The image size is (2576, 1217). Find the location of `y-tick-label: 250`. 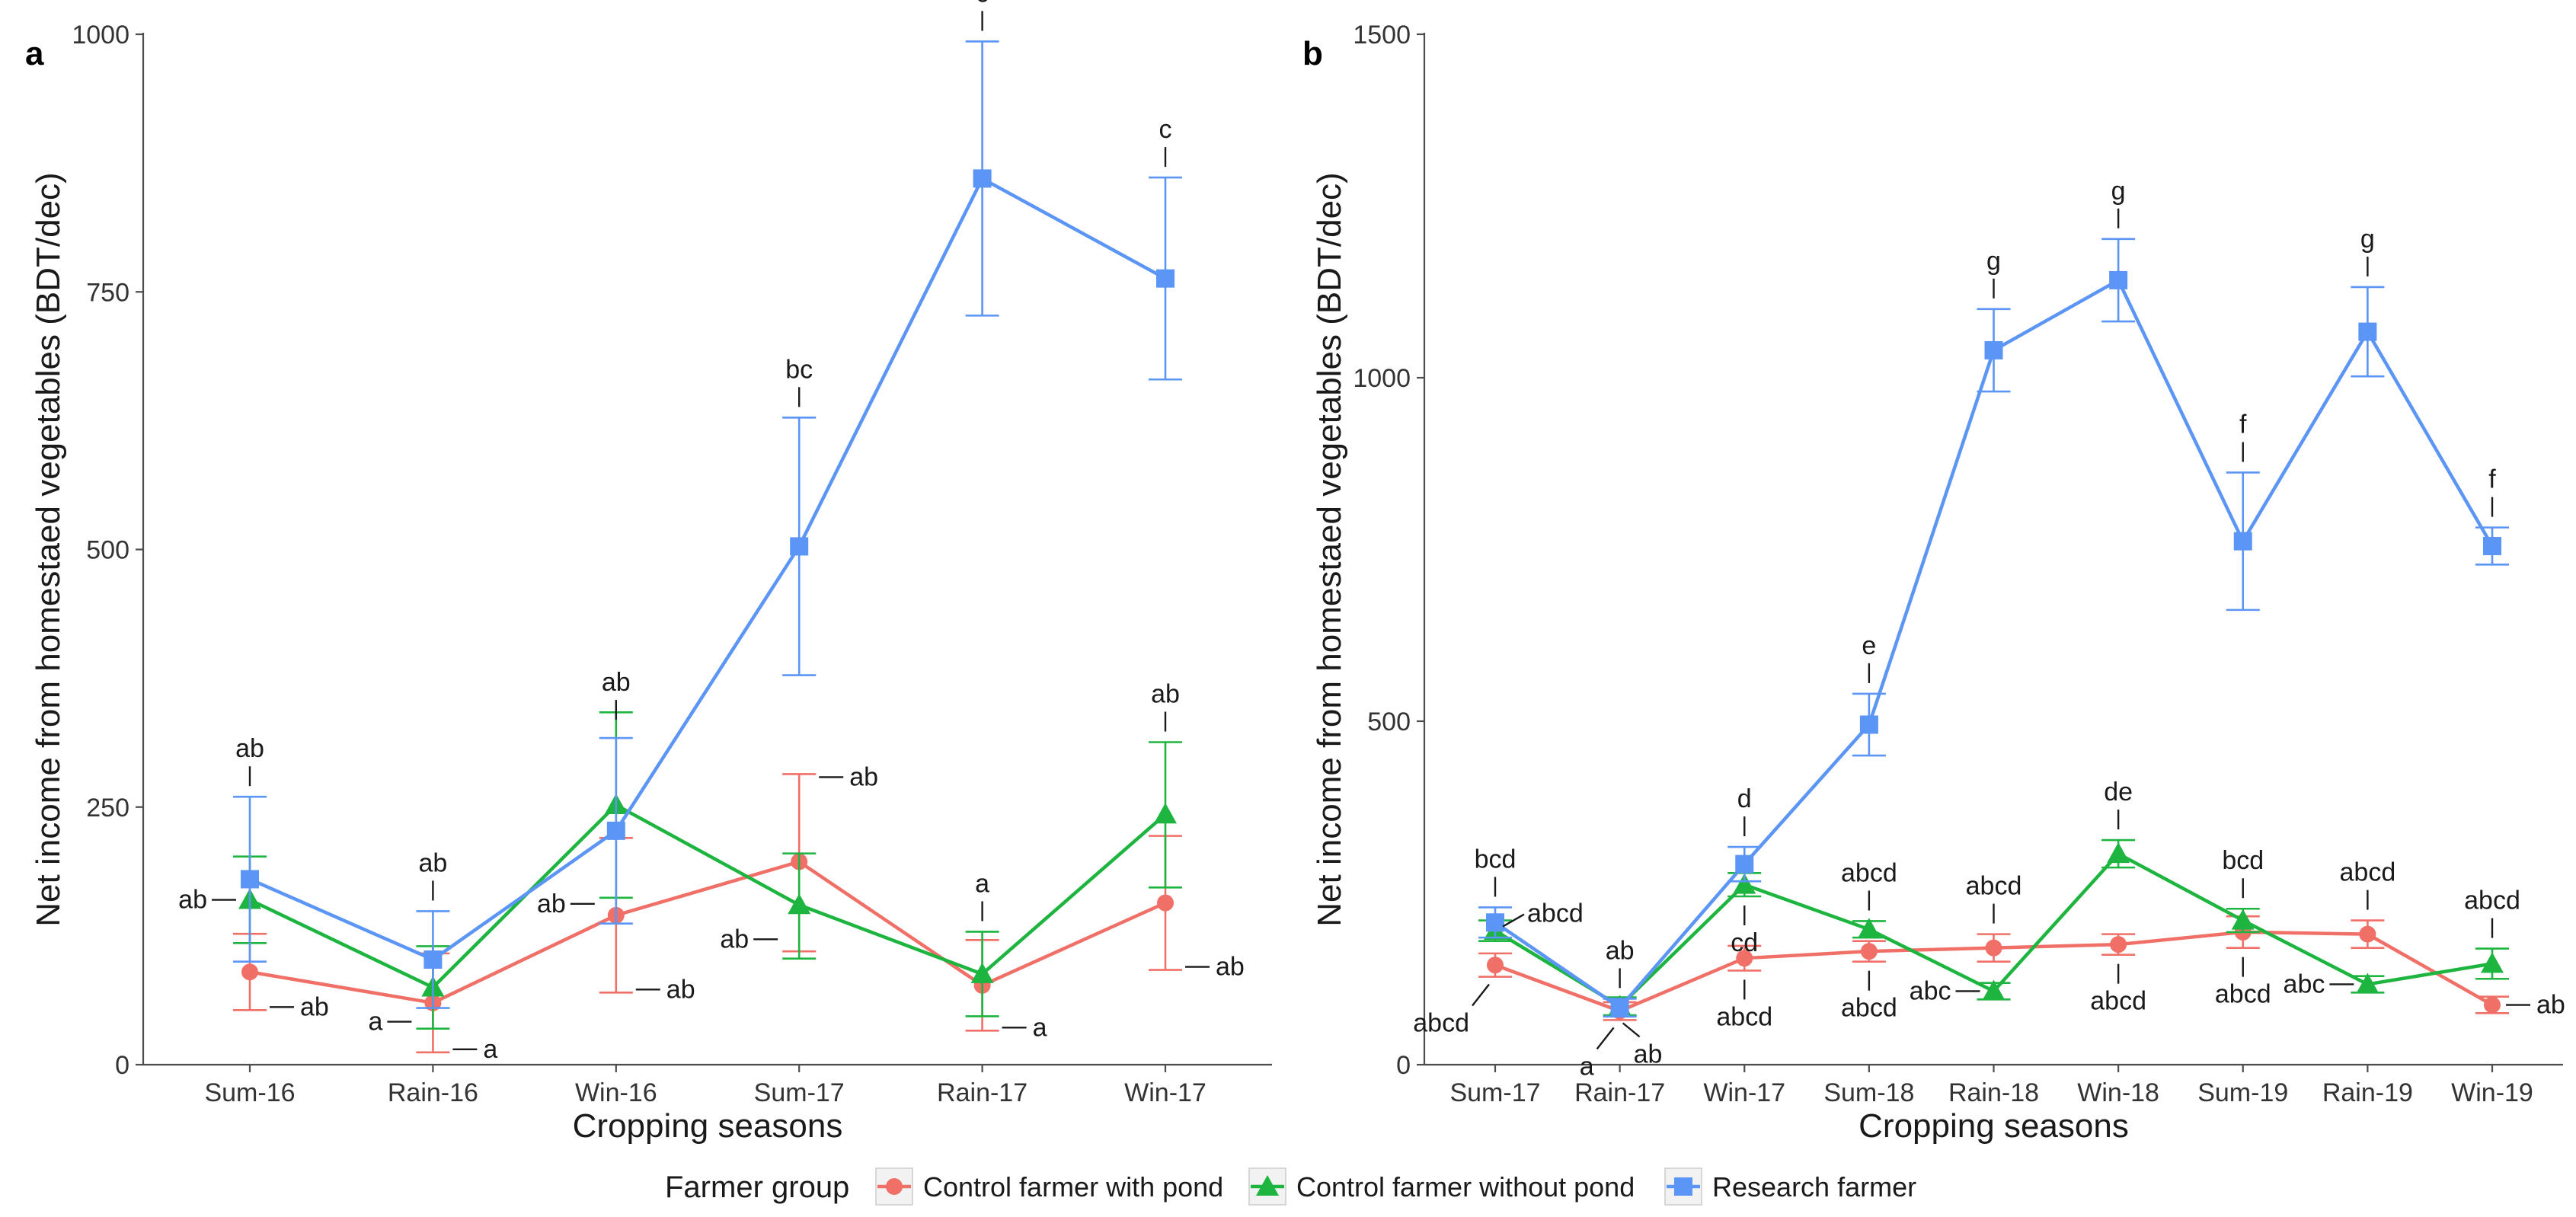

y-tick-label: 250 is located at coordinates (107, 808).